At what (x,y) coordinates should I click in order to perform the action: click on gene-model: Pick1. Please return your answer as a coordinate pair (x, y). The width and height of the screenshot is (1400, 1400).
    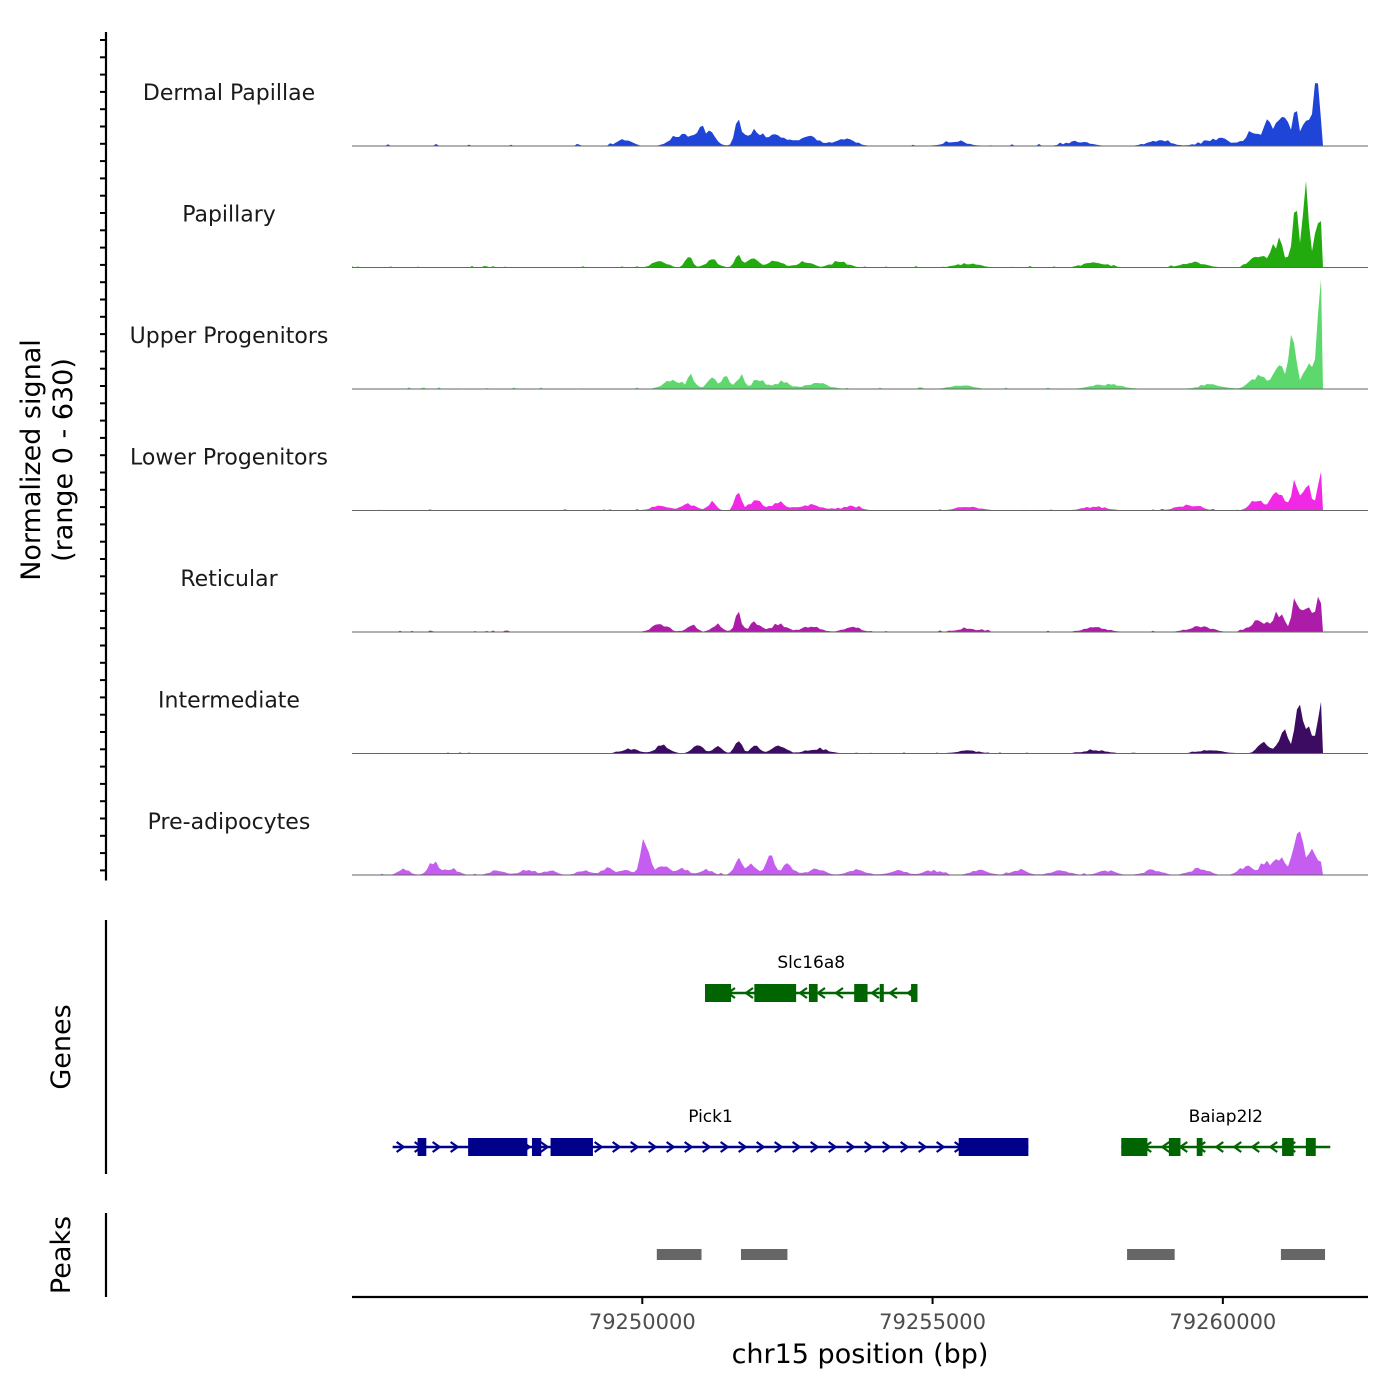
    Looking at the image, I should click on (710, 1131).